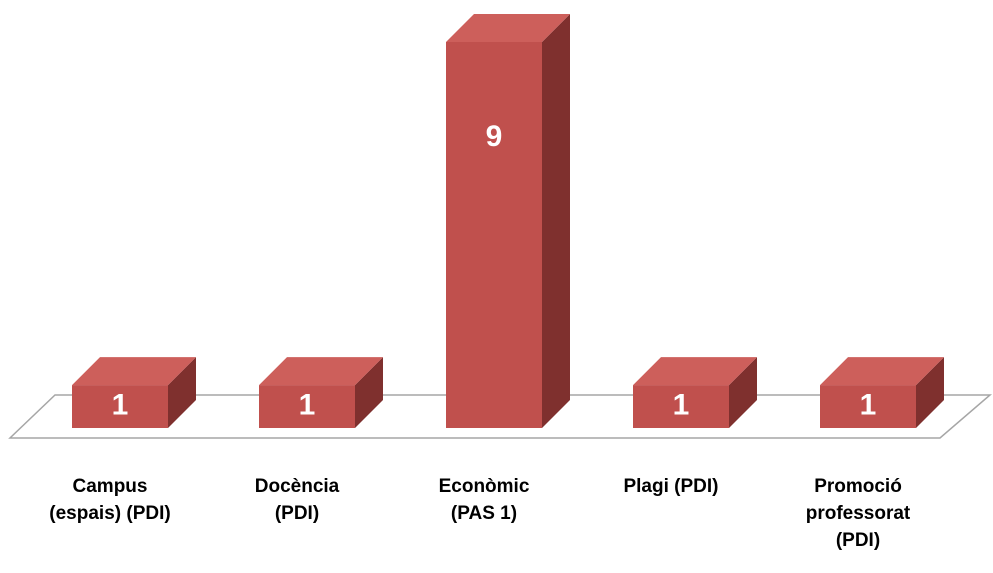  What do you see at coordinates (671, 486) in the screenshot?
I see `x-tick-label: Plagi (PDI)` at bounding box center [671, 486].